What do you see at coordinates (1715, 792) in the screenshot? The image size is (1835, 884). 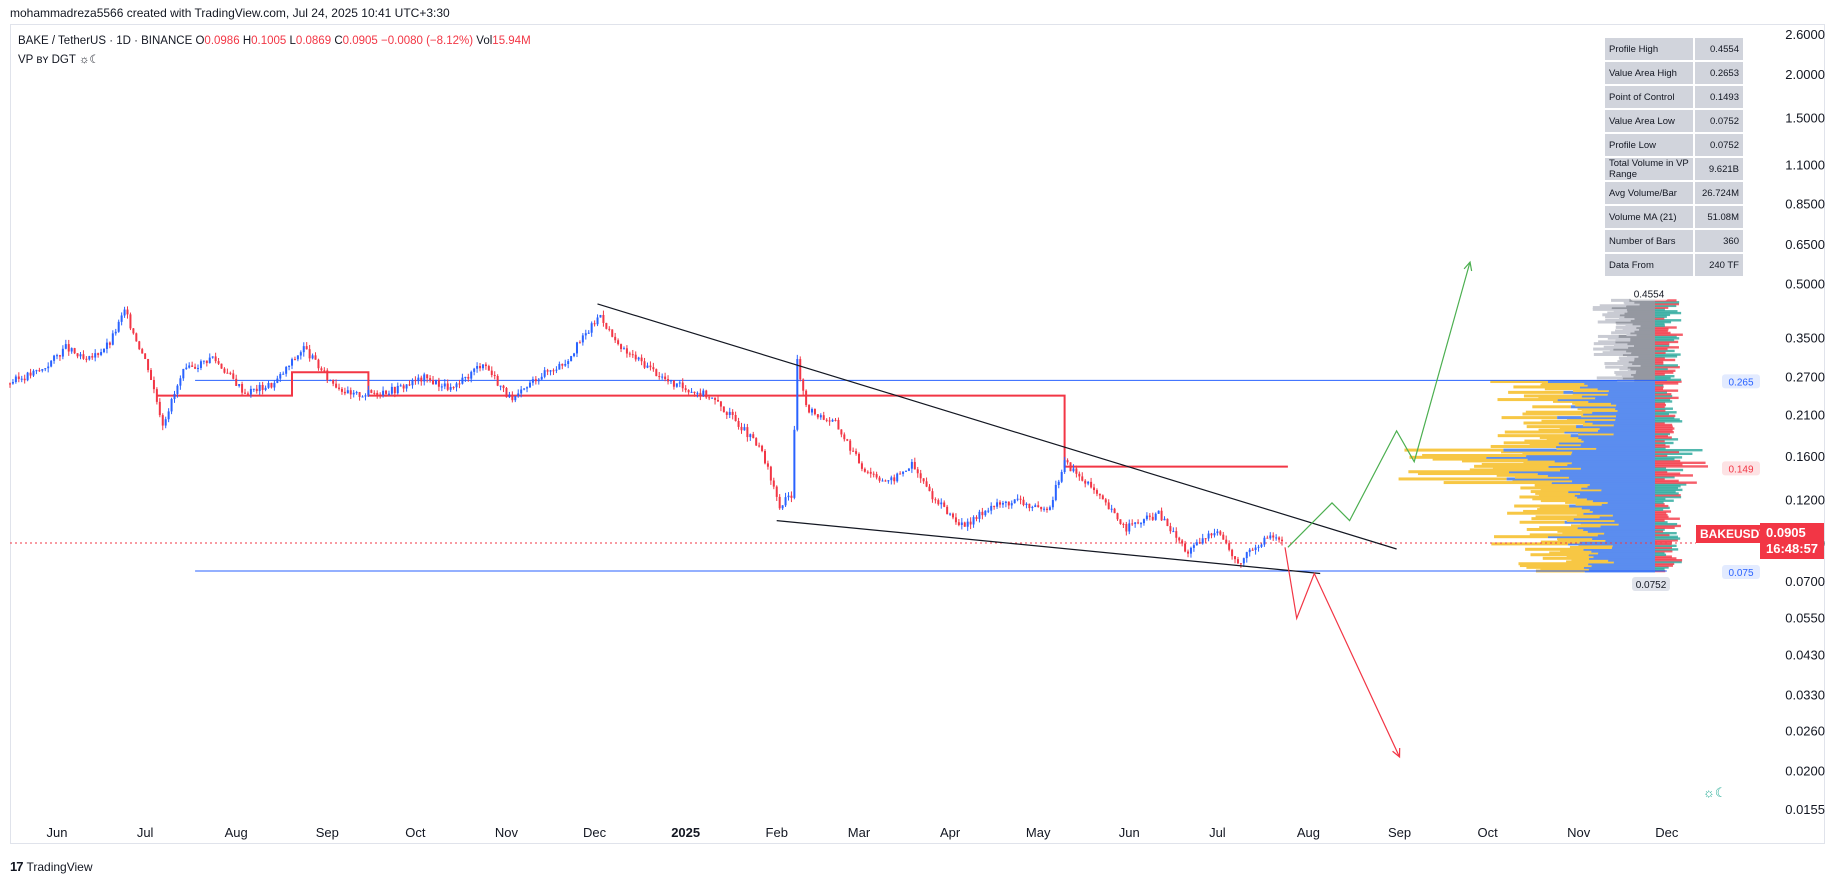 I see `sun-moon-icon: ☼☾` at bounding box center [1715, 792].